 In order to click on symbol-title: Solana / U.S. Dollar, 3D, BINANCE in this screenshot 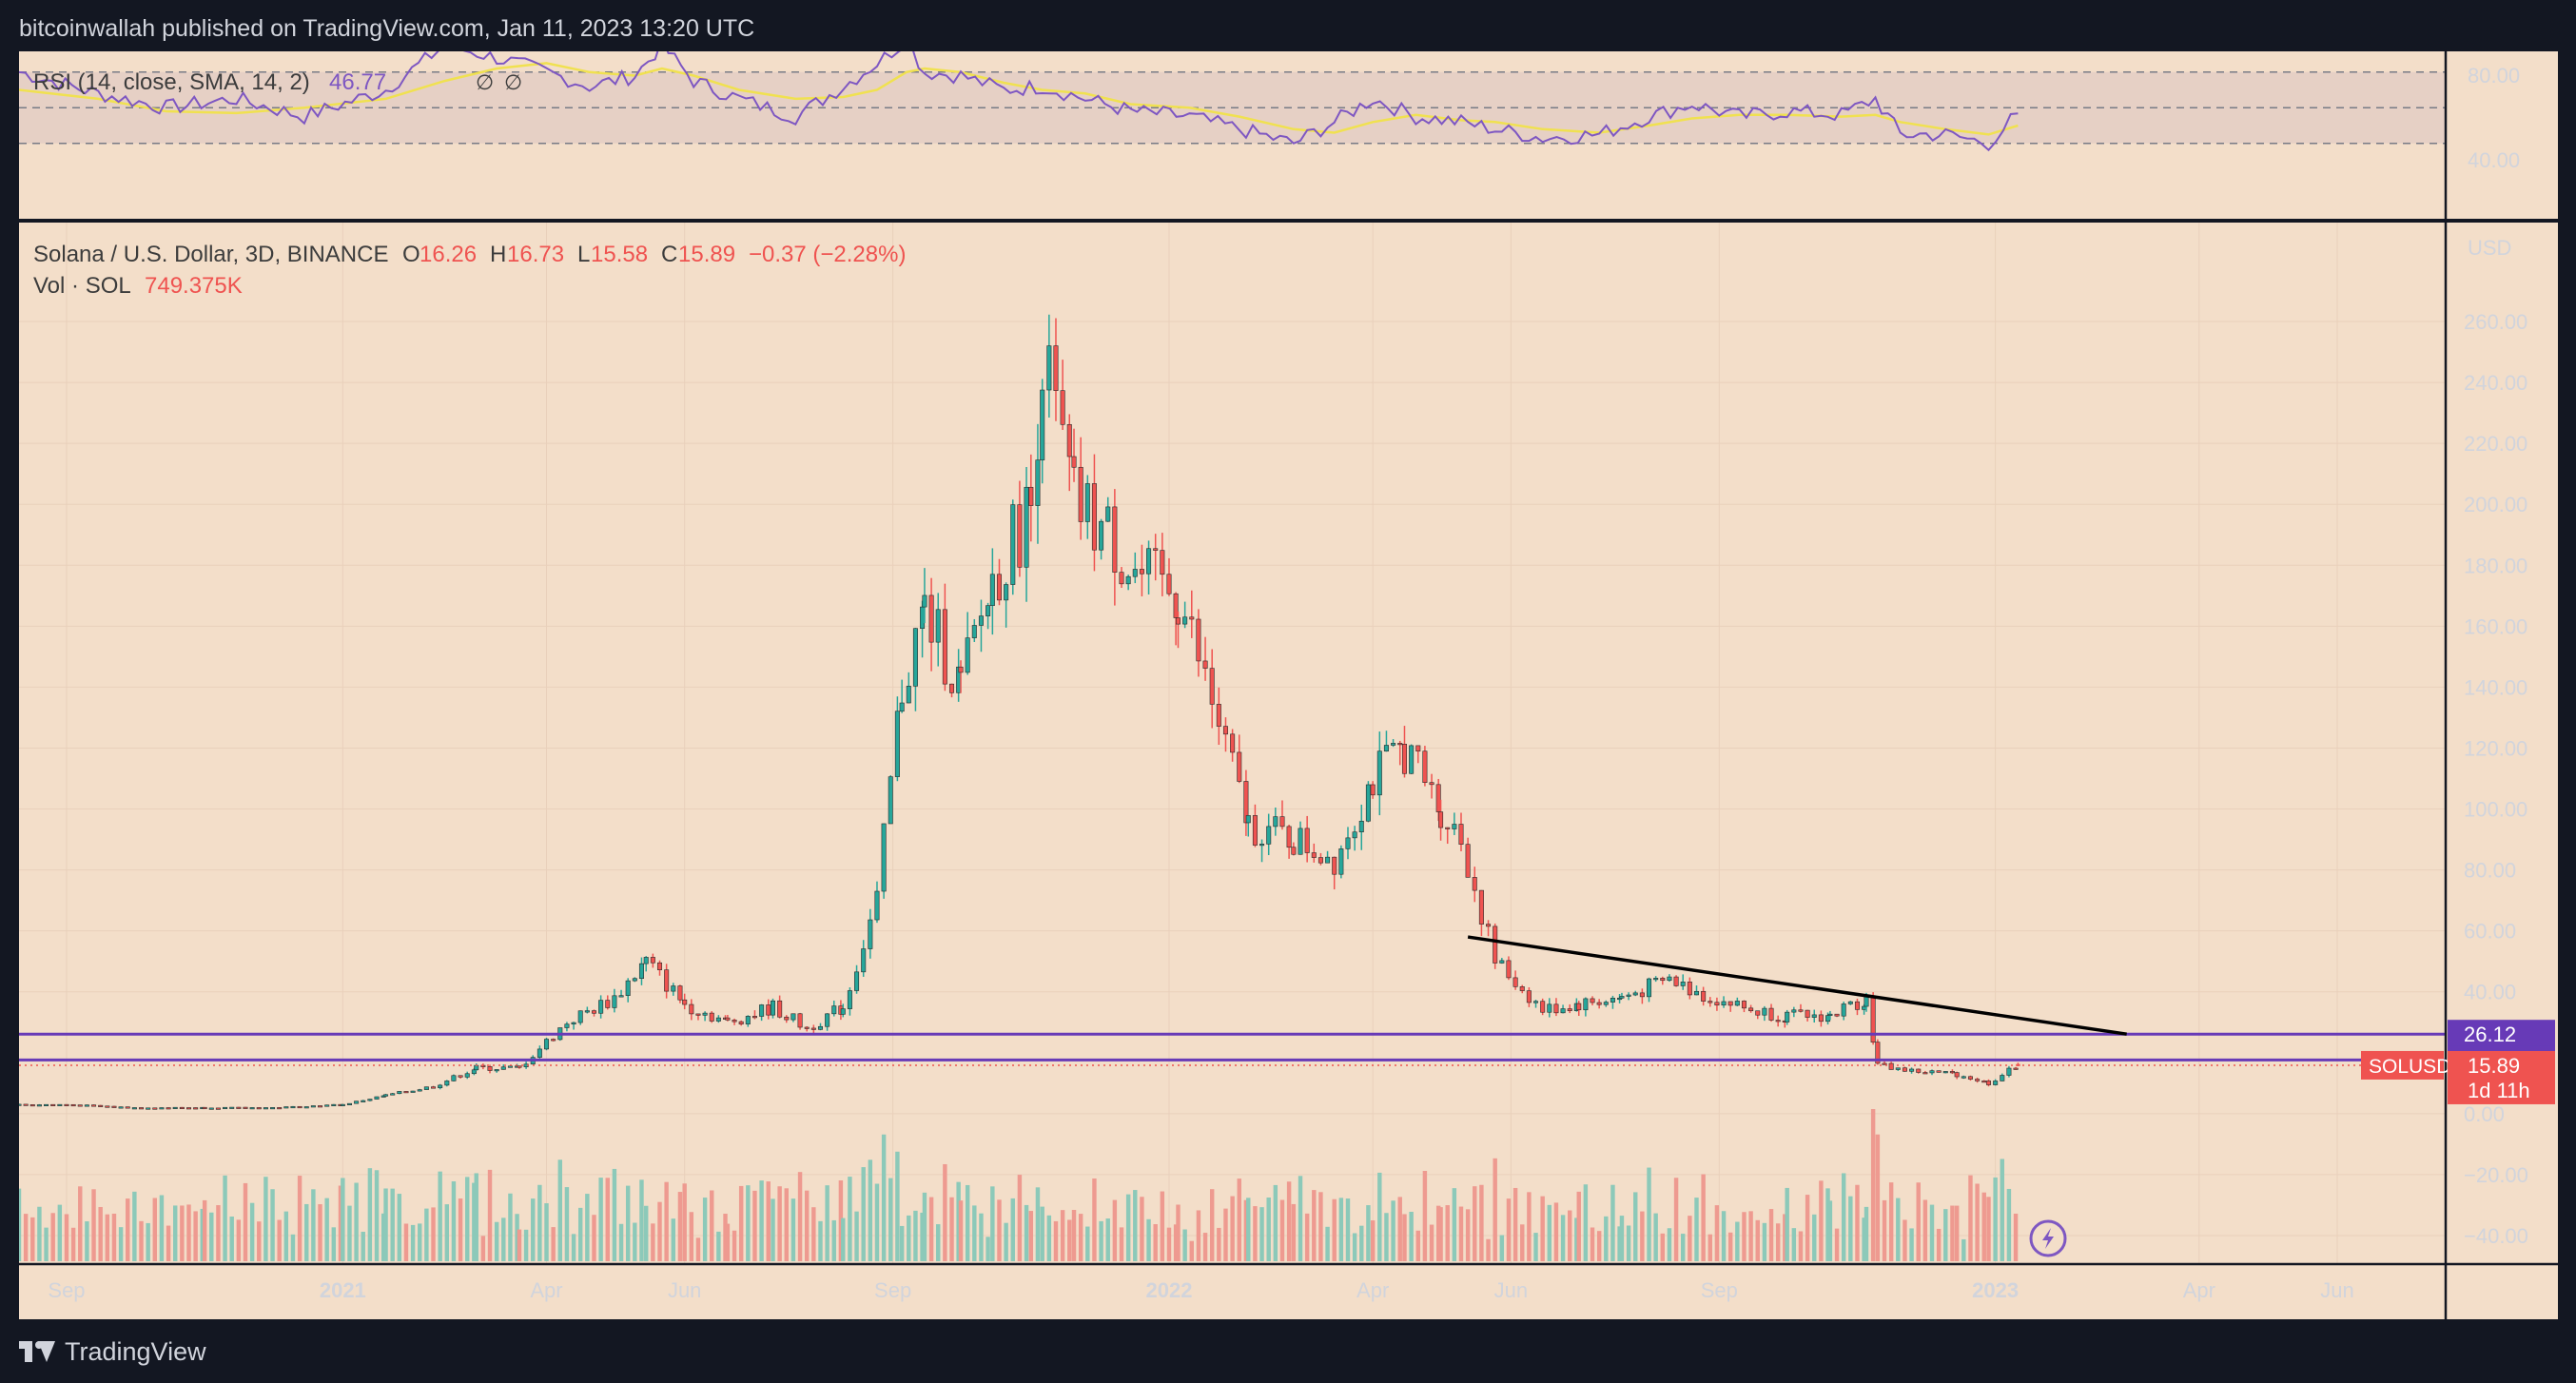, I will do `click(211, 254)`.